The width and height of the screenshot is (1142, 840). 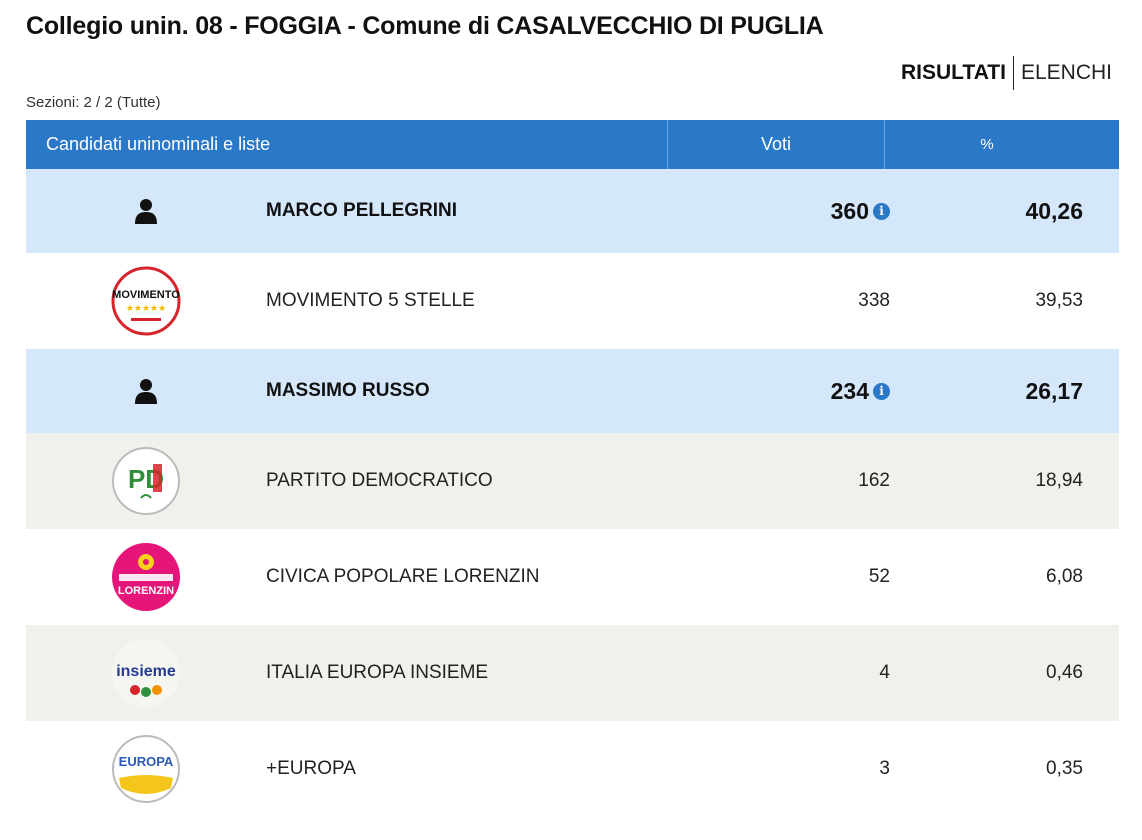 What do you see at coordinates (146, 577) in the screenshot?
I see `civica-popolare-logo: LORENZIN` at bounding box center [146, 577].